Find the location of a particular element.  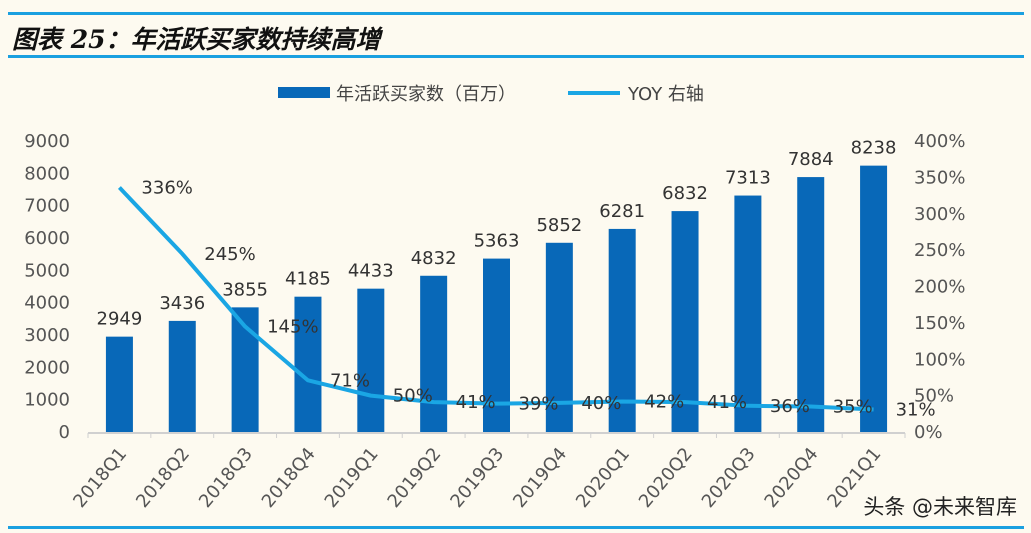

x-tick-label: 2018Q3 is located at coordinates (226, 478).